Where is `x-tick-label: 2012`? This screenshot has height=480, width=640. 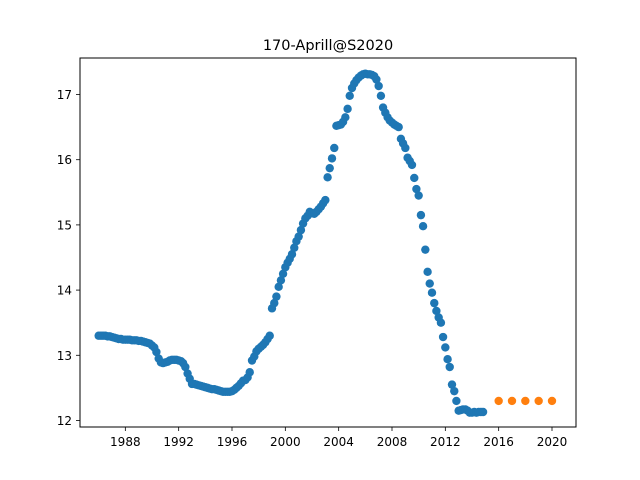
x-tick-label: 2012 is located at coordinates (445, 442).